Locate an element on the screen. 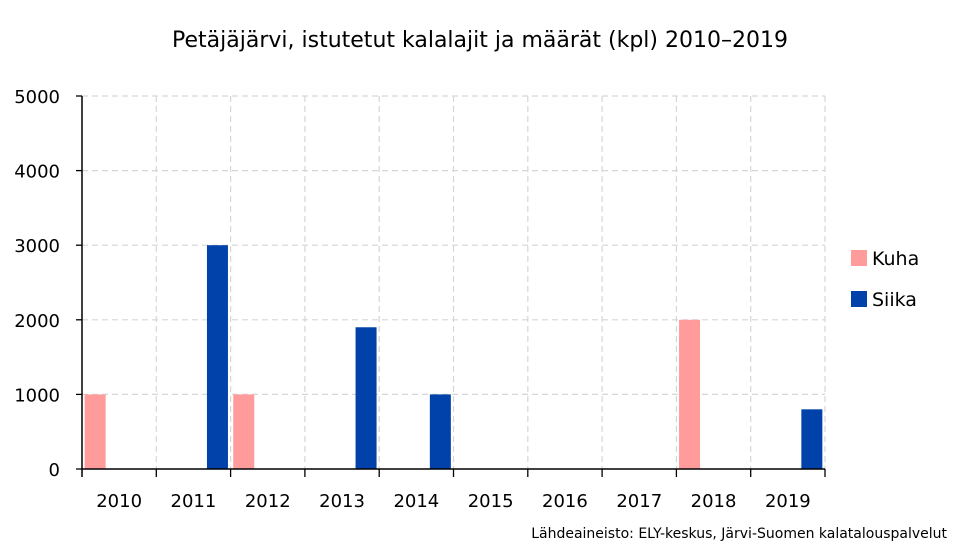 Image resolution: width=960 pixels, height=555 pixels. y-tick-label: 0 is located at coordinates (54, 470).